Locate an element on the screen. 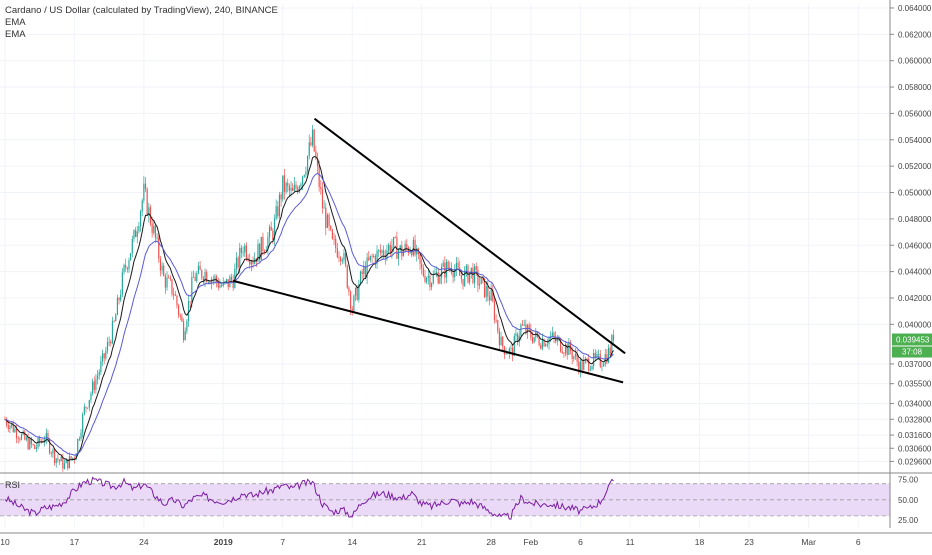  y-tick-label: 0.037000 is located at coordinates (915, 364).